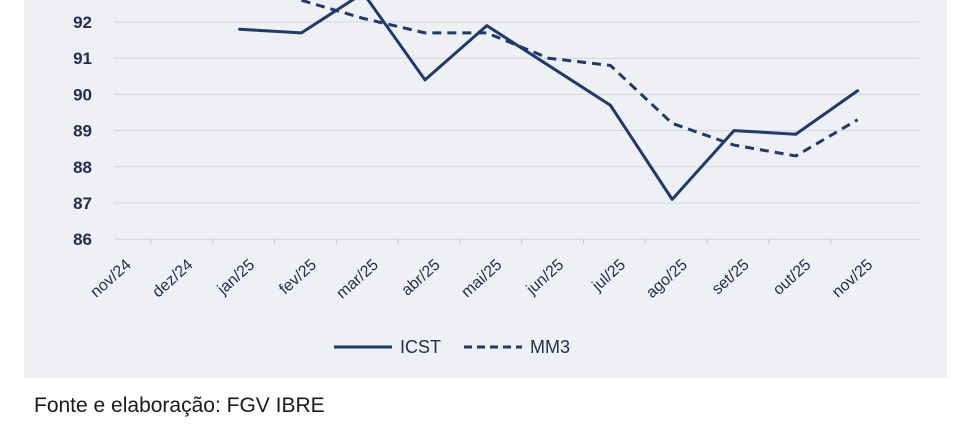 This screenshot has height=439, width=971. What do you see at coordinates (111, 278) in the screenshot?
I see `x-tick-label: nov/24` at bounding box center [111, 278].